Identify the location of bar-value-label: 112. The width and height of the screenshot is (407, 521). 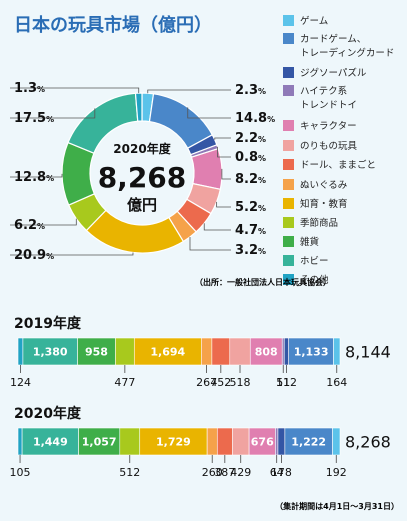
(286, 382).